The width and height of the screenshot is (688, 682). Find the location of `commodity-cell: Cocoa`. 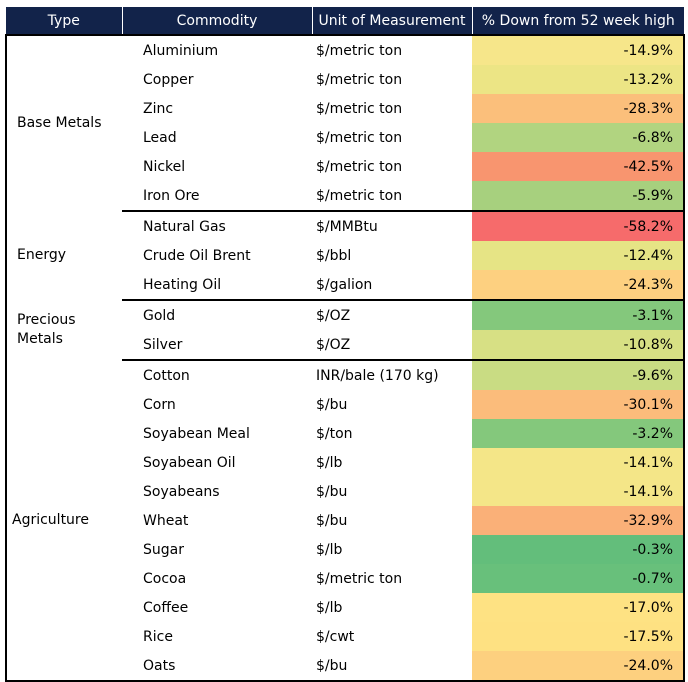

commodity-cell: Cocoa is located at coordinates (165, 578).